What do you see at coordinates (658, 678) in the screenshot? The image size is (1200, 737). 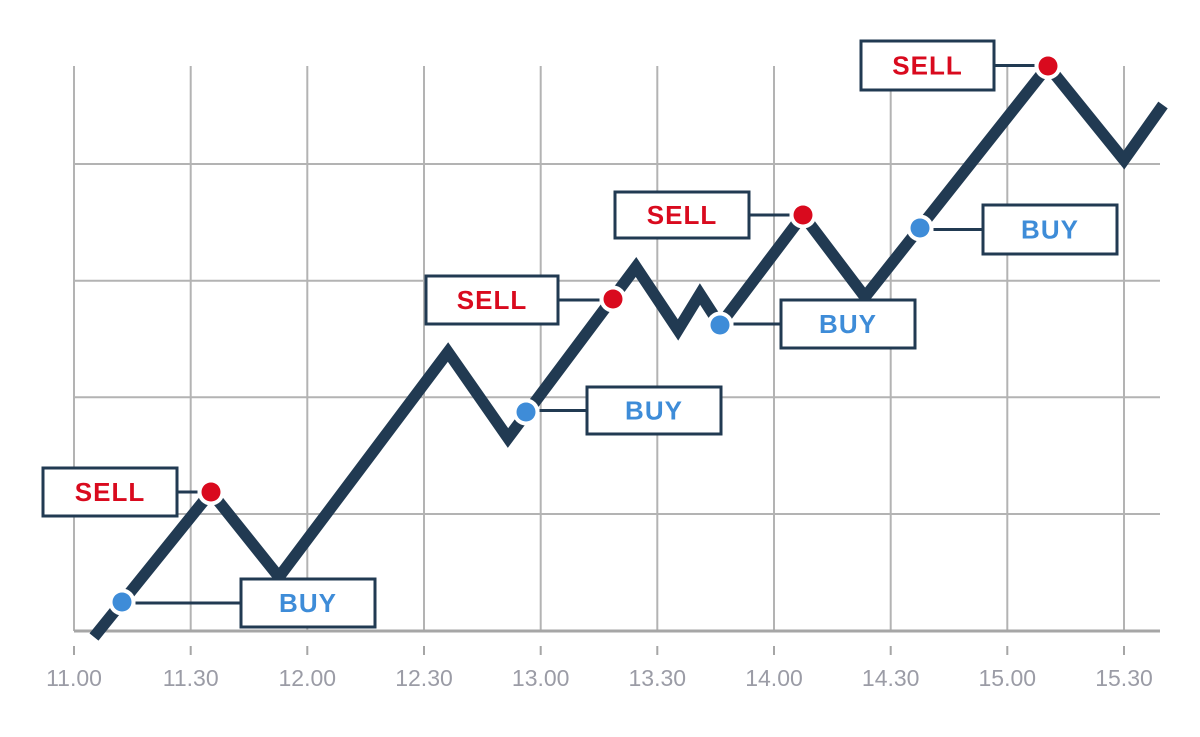 I see `x-axis-tick-label: 13.30` at bounding box center [658, 678].